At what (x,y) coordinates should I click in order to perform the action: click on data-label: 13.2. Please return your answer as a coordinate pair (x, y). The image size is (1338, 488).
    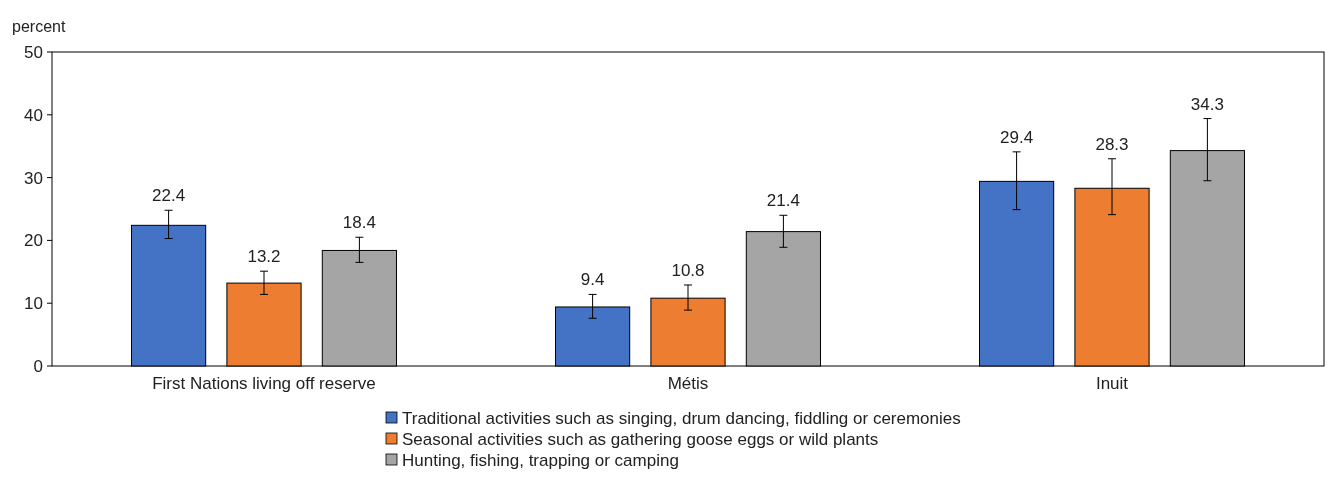
    Looking at the image, I should click on (264, 257).